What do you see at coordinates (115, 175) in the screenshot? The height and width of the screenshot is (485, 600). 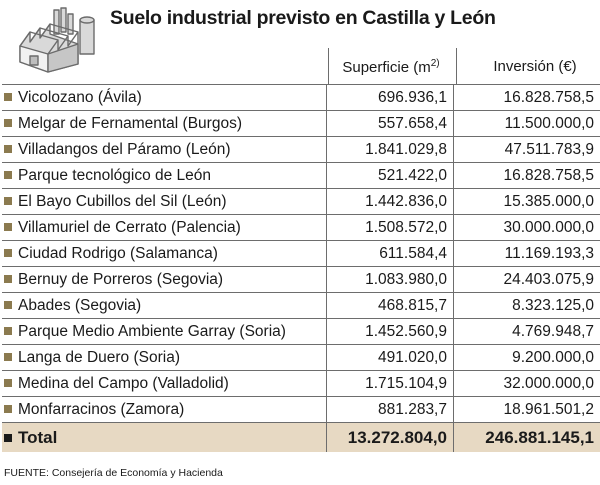 I see `row-name: Parque tecnológico de León` at bounding box center [115, 175].